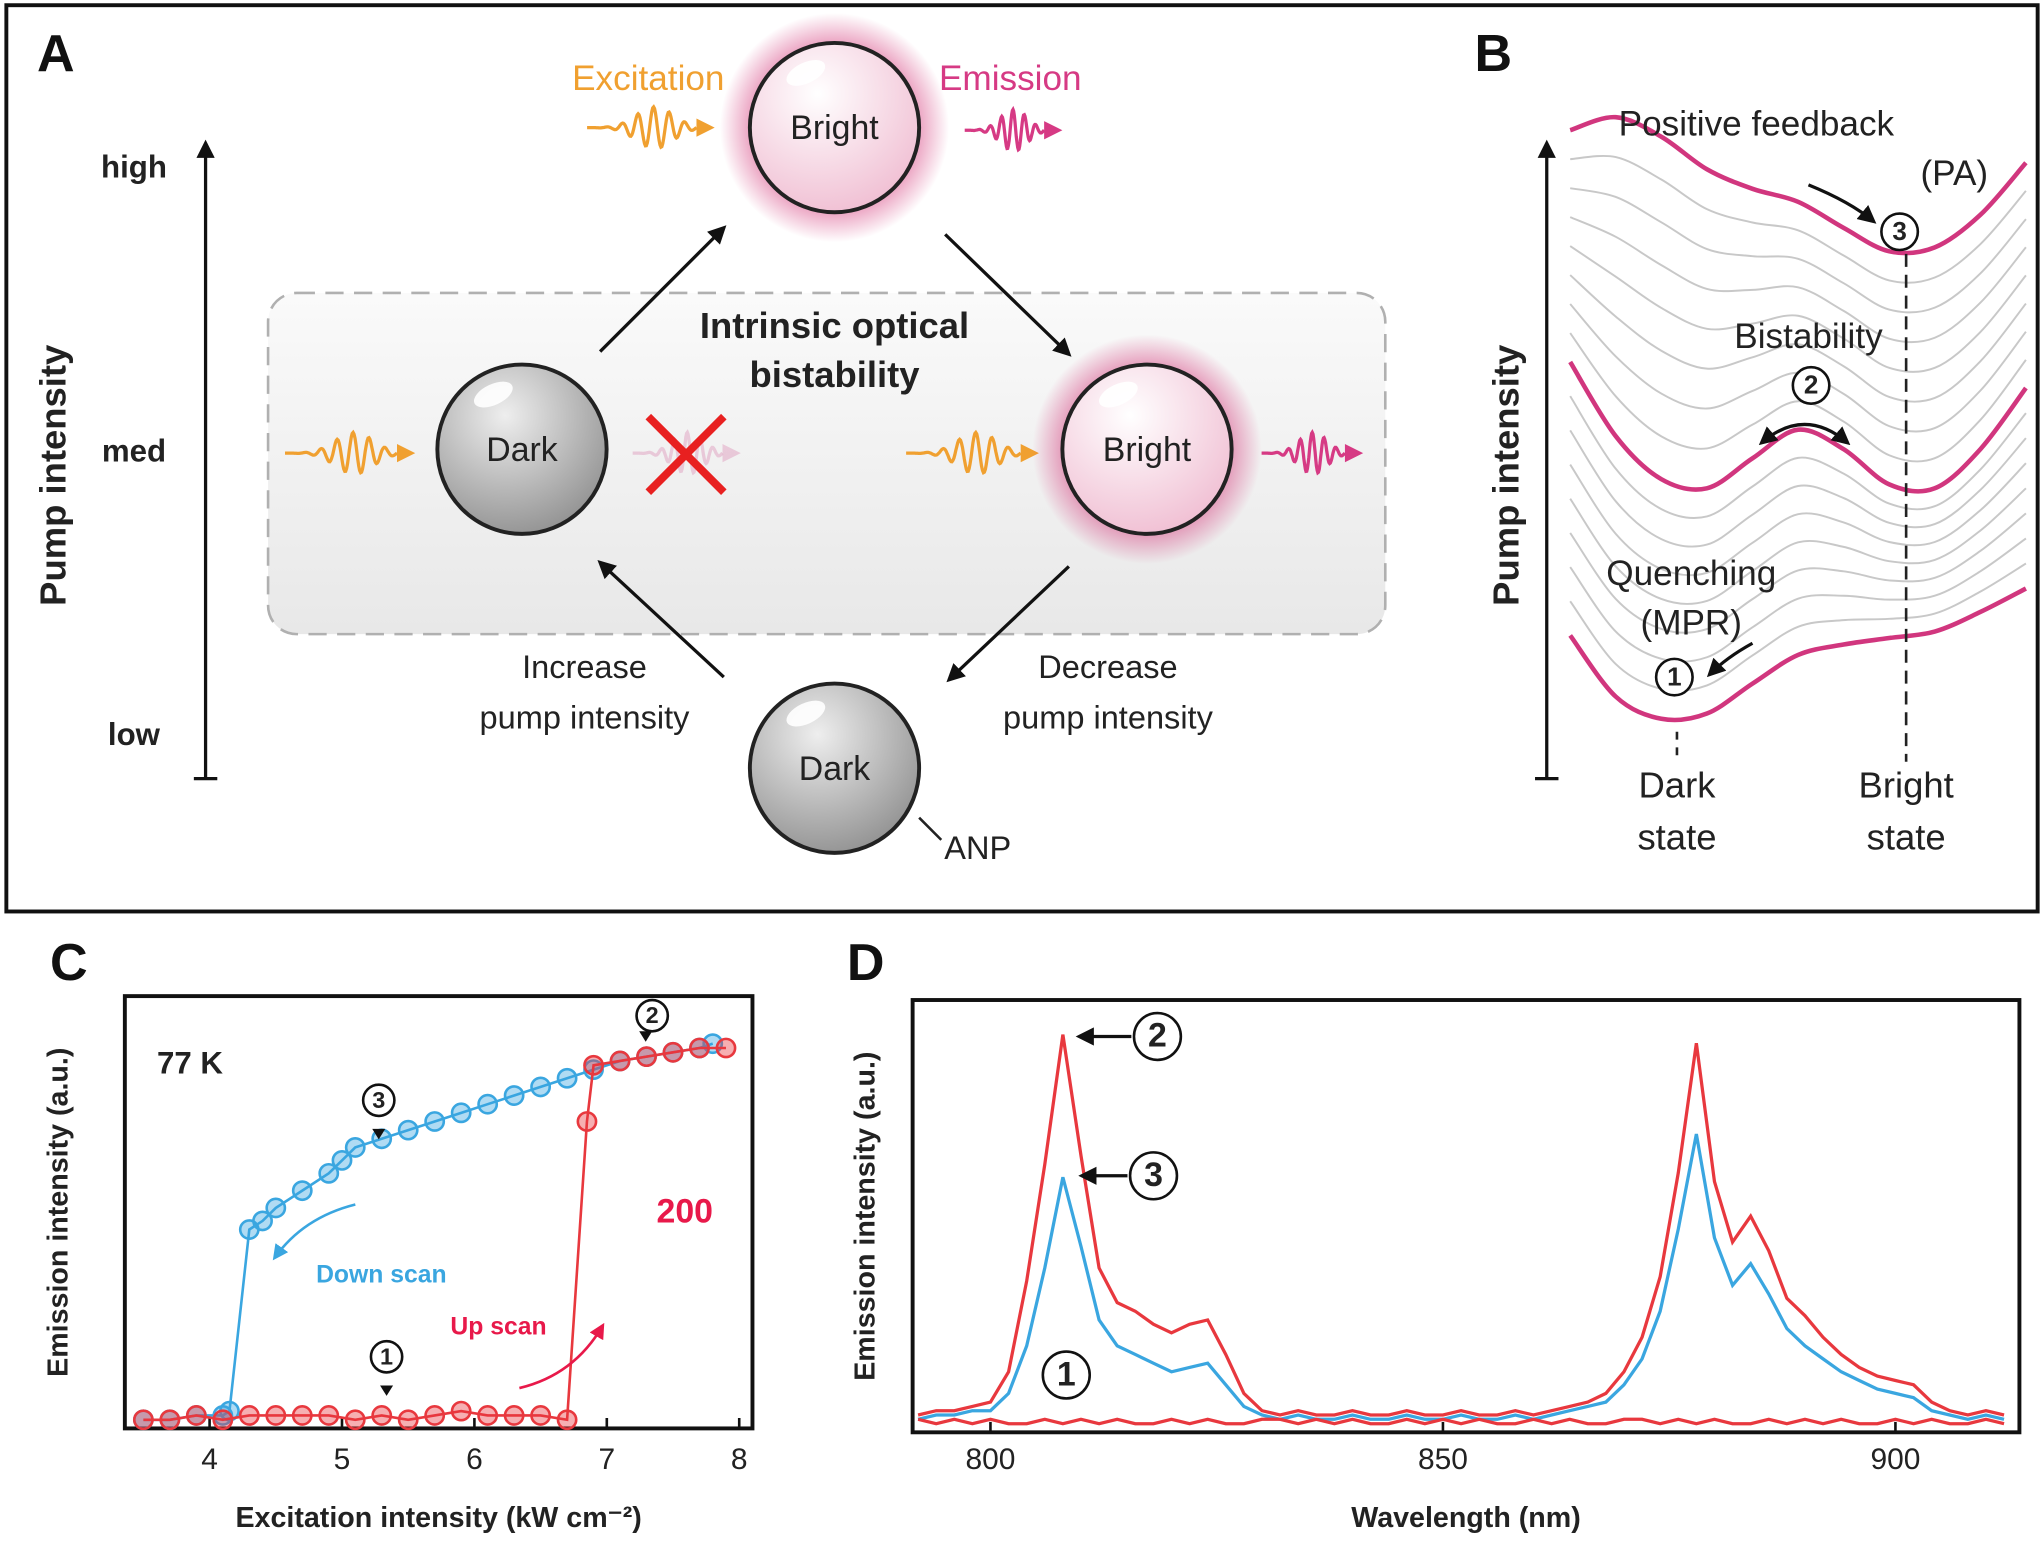 Image resolution: width=2044 pixels, height=1543 pixels. Describe the element at coordinates (1010, 78) in the screenshot. I see `emission-label: Emission` at that location.